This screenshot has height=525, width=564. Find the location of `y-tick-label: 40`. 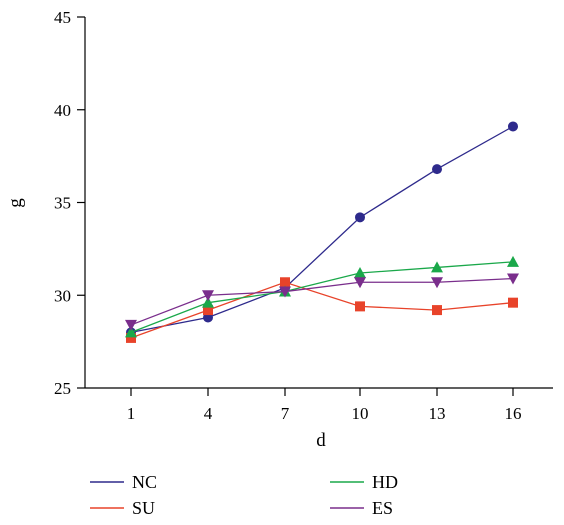

y-tick-label: 40 is located at coordinates (62, 110).